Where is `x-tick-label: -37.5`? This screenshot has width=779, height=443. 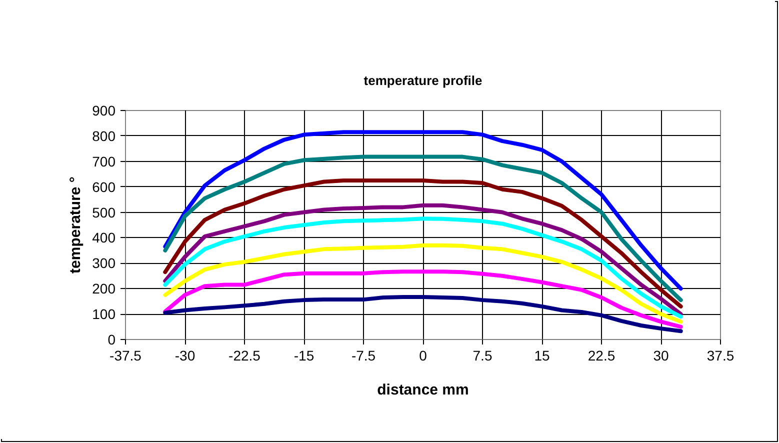 x-tick-label: -37.5 is located at coordinates (126, 356).